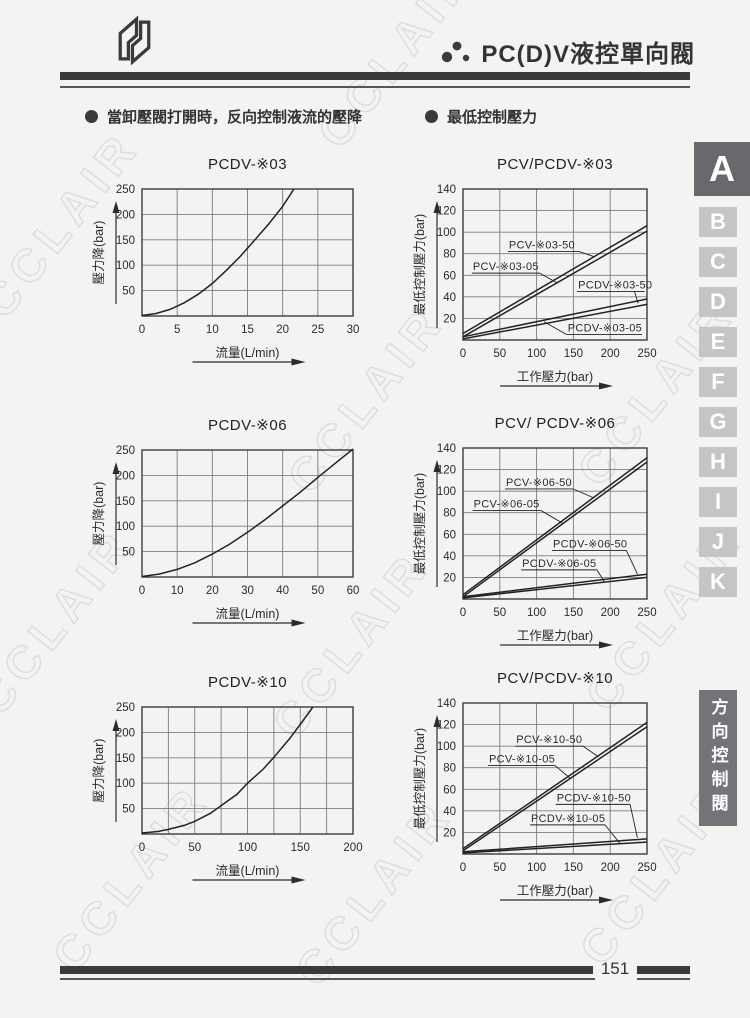  I want to click on series-PCDV-※06-05, so click(555, 587).